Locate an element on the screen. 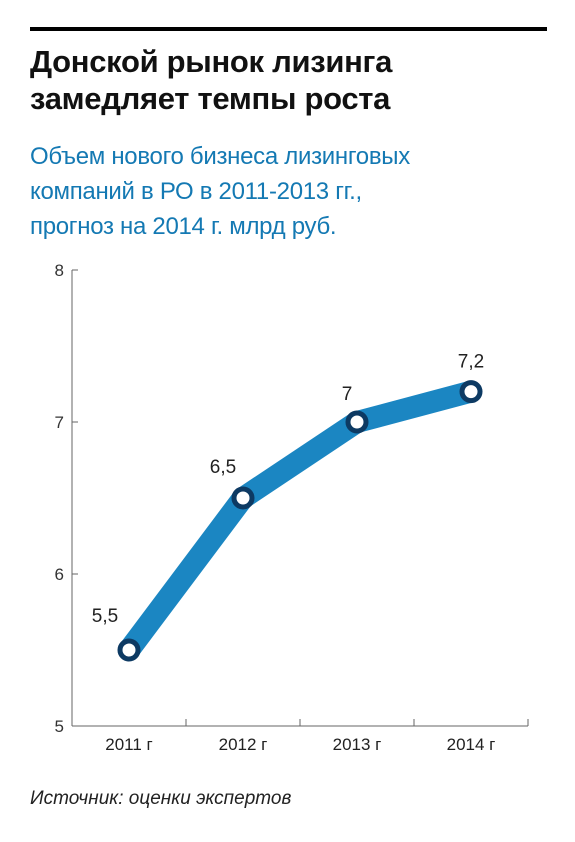 Image resolution: width=575 pixels, height=842 pixels. x-tick-label: 2011 г is located at coordinates (128, 744).